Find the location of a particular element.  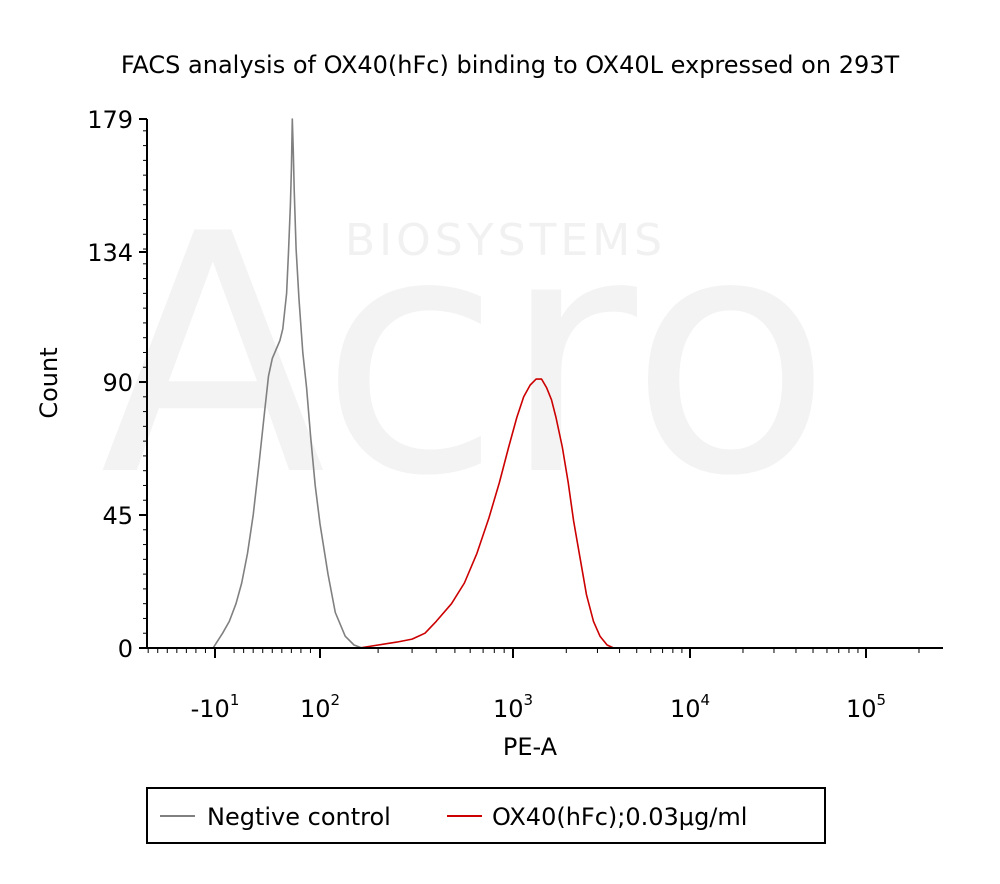

legend-label-ox40-hfc: OX40(hFc);0.03μg/ml is located at coordinates (619, 817).